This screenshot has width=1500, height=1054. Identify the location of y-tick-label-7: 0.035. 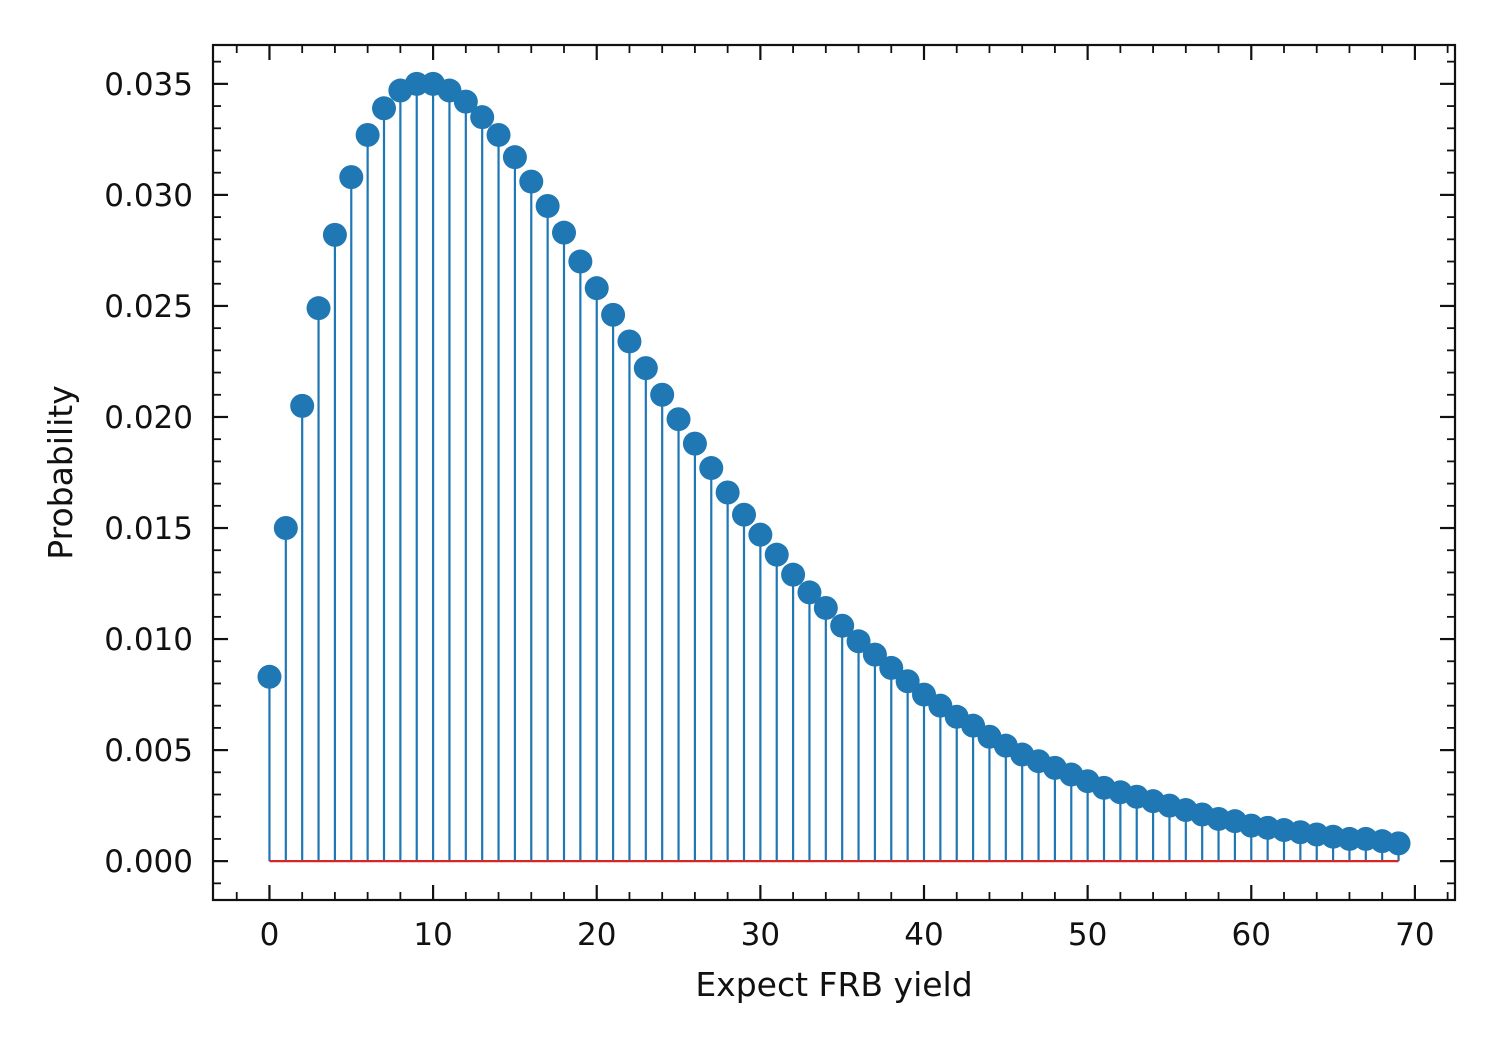
(148, 85).